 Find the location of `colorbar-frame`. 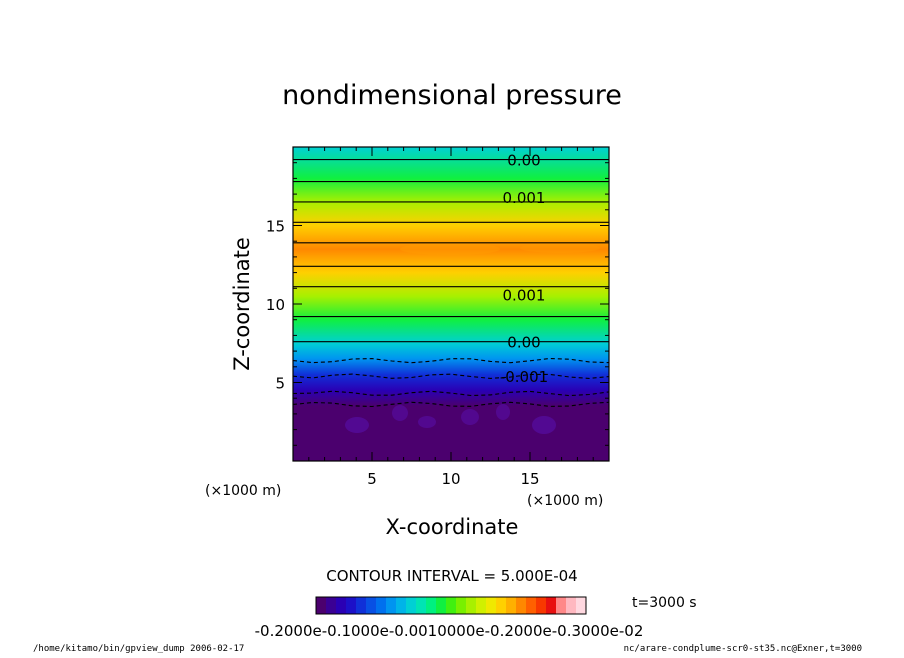

colorbar-frame is located at coordinates (451, 605).